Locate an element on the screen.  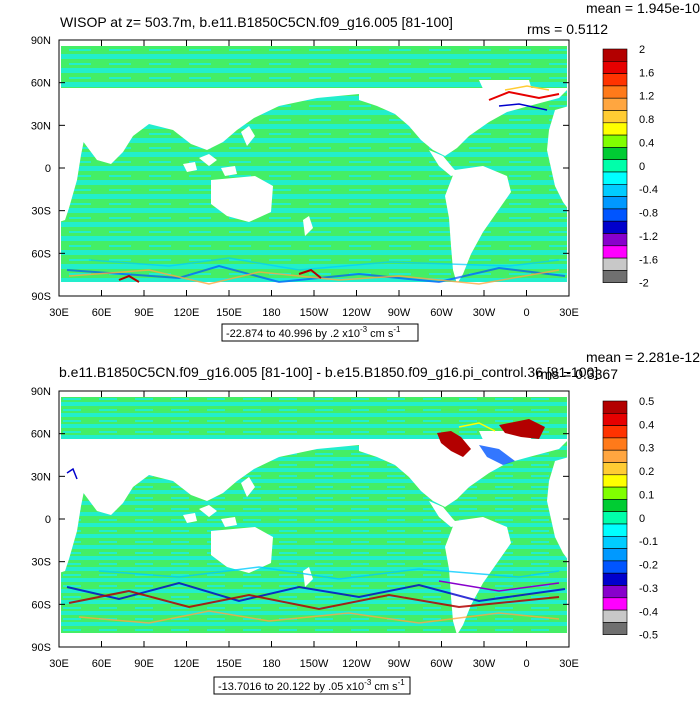
colorbar-label: 1.2 is located at coordinates (646, 97).